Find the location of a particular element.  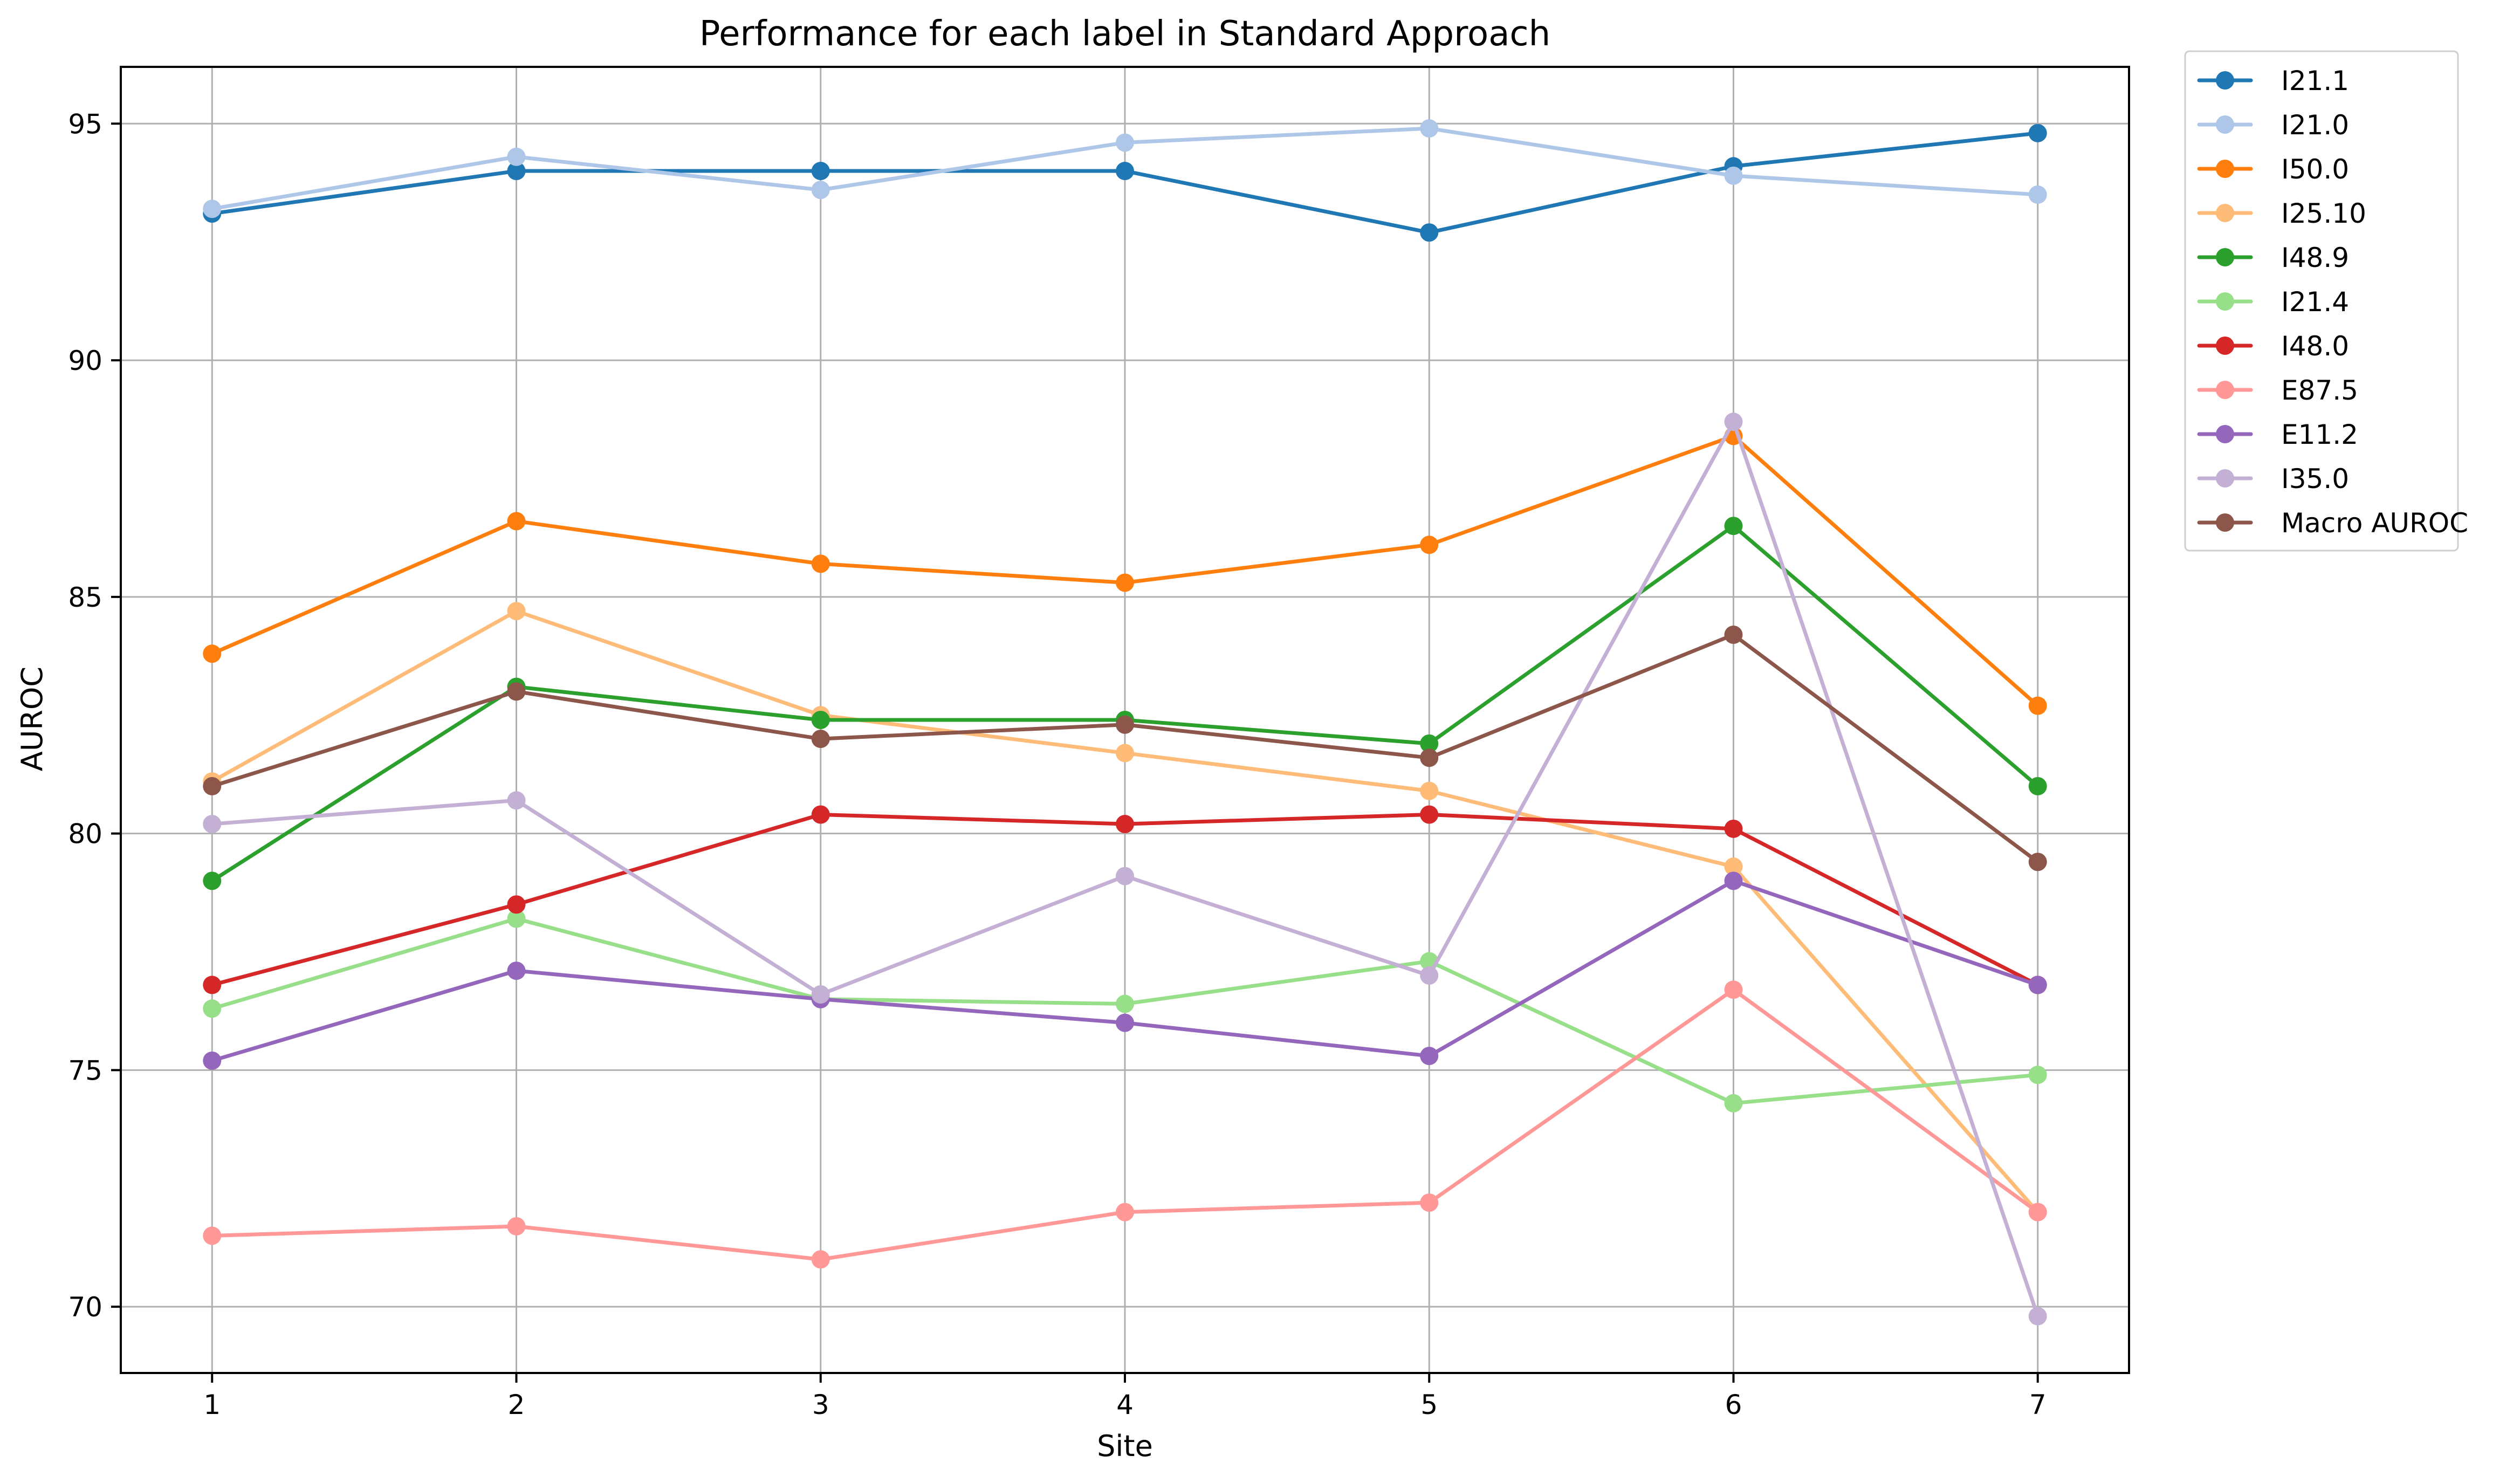

legend-box is located at coordinates (2321, 301).